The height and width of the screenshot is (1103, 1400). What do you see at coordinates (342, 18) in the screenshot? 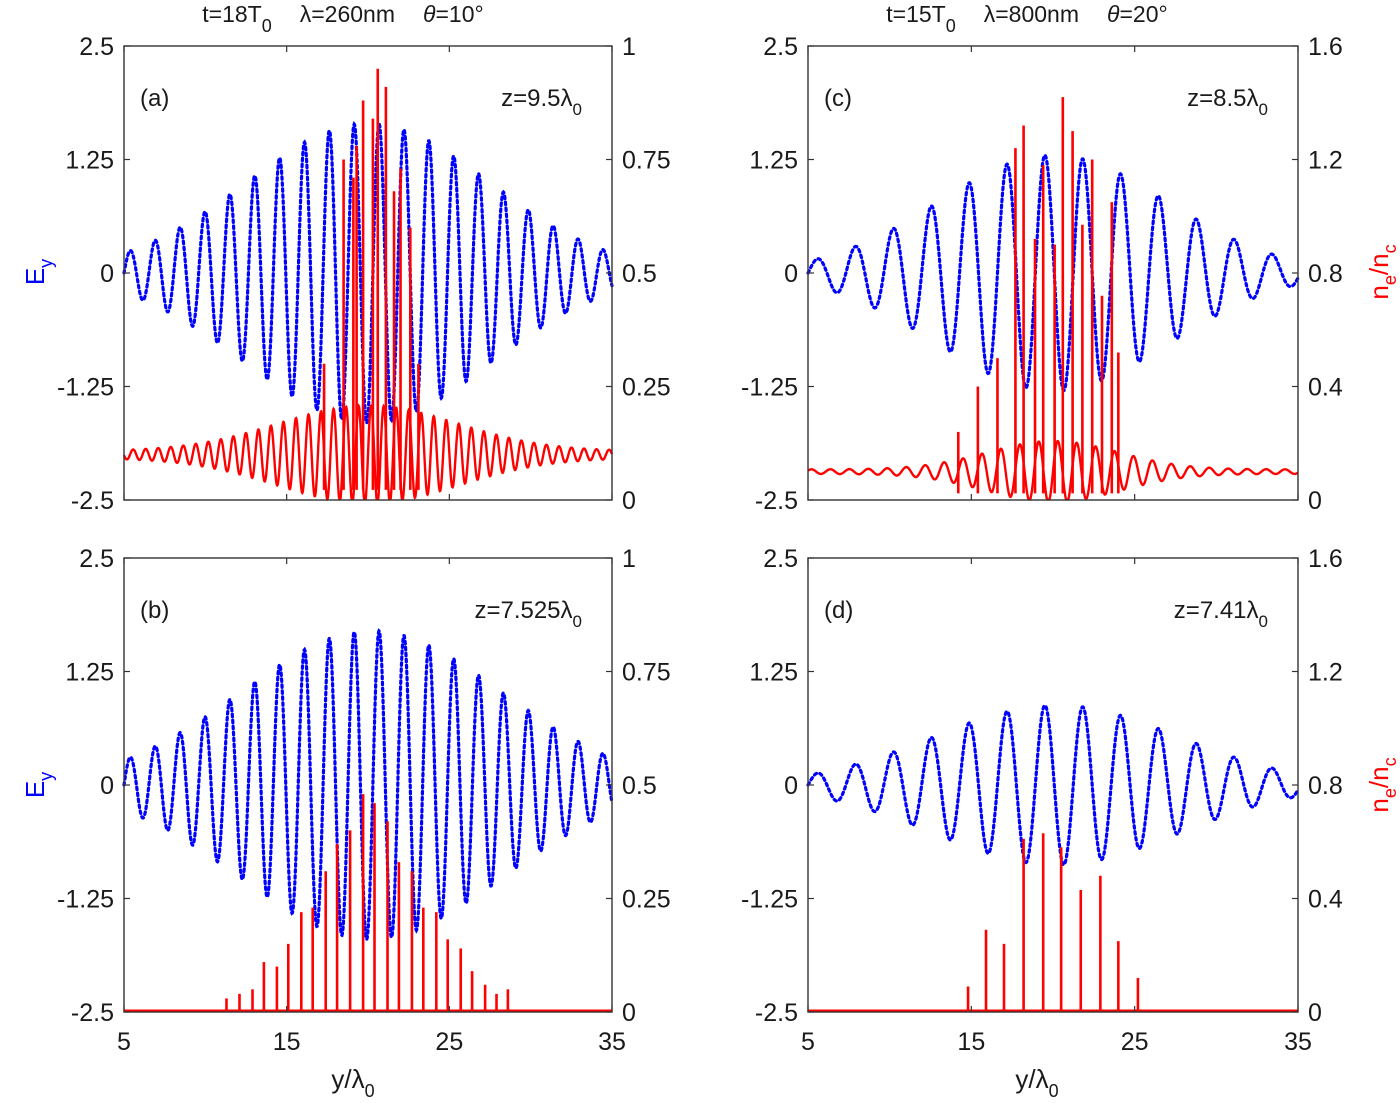
I see `column-title-left: t=18T0 λ=260nm θ=10°` at bounding box center [342, 18].